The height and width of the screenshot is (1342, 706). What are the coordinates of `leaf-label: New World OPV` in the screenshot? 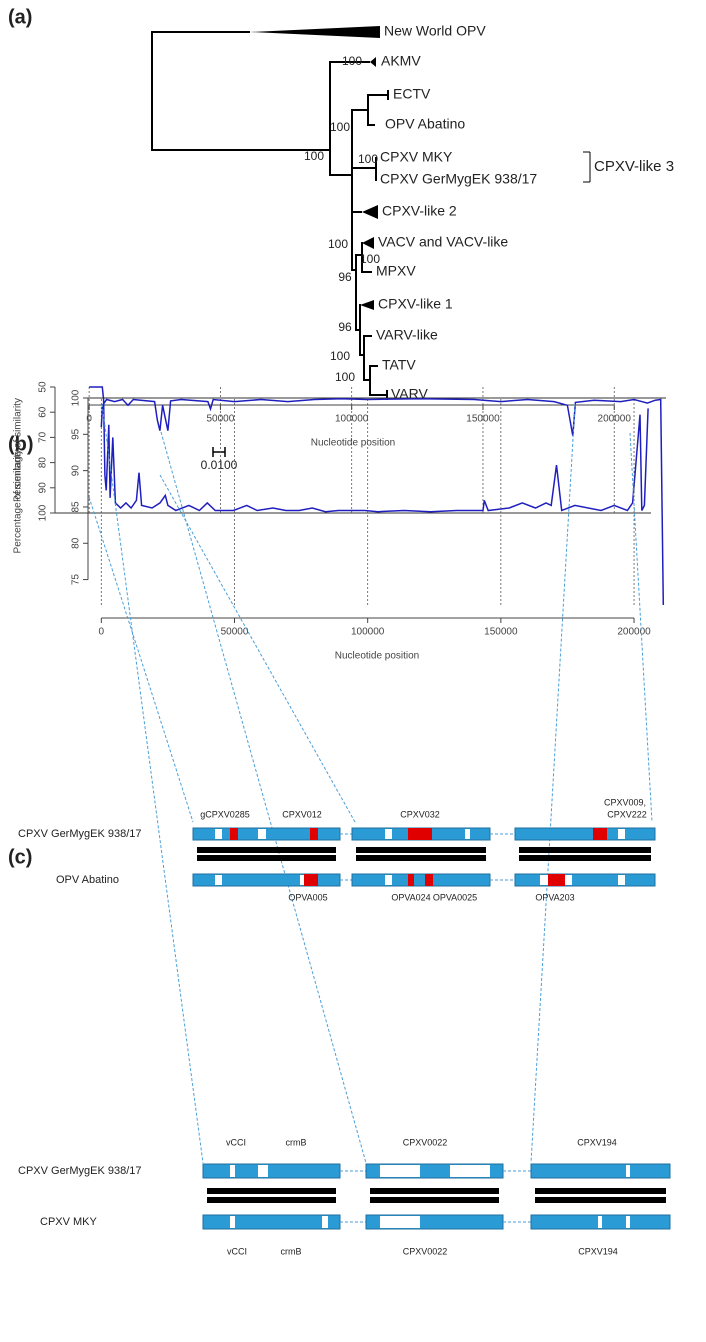 It's located at (435, 31).